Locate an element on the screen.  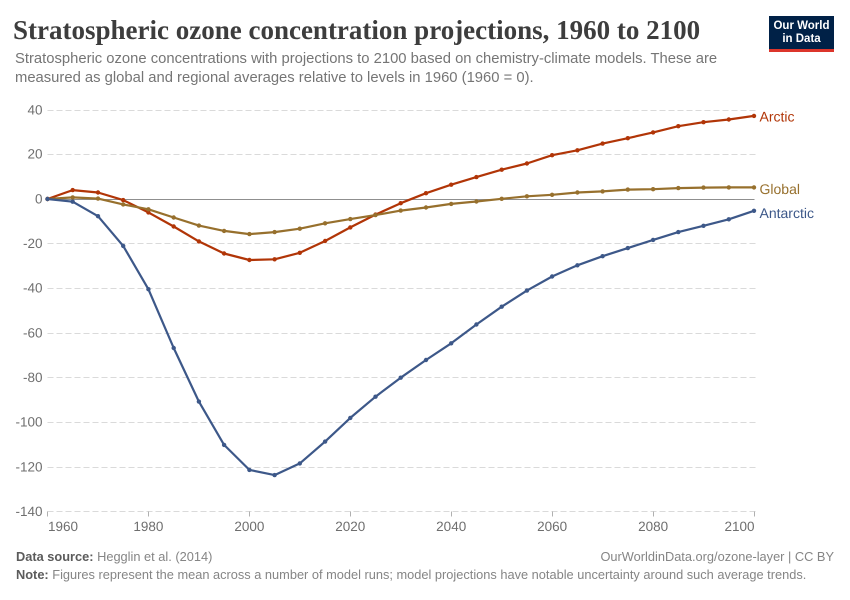
svg-text: Arctic is located at coordinates (777, 117).